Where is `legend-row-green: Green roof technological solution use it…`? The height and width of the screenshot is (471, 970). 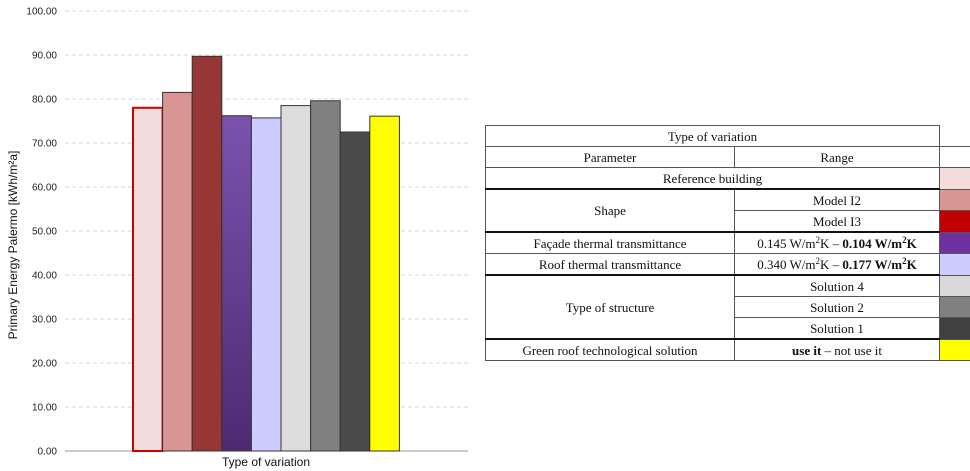
legend-row-green: Green roof technological solution use it… is located at coordinates (727, 349).